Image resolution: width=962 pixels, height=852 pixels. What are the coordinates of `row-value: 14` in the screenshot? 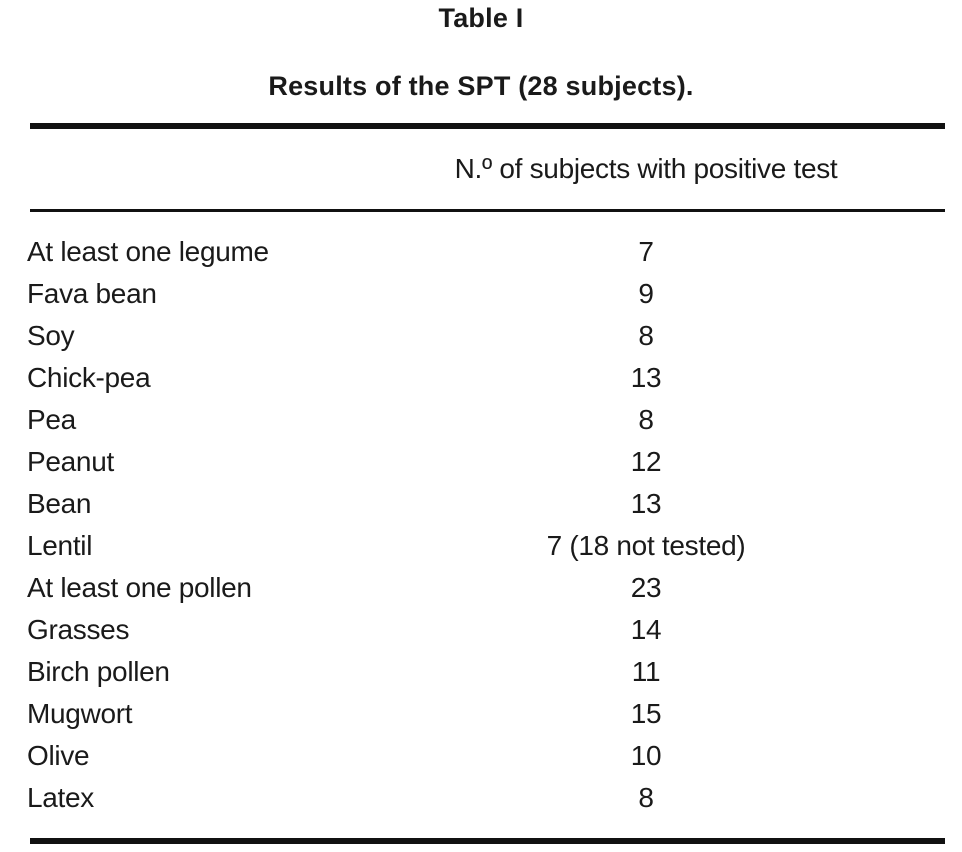 It's located at (646, 629).